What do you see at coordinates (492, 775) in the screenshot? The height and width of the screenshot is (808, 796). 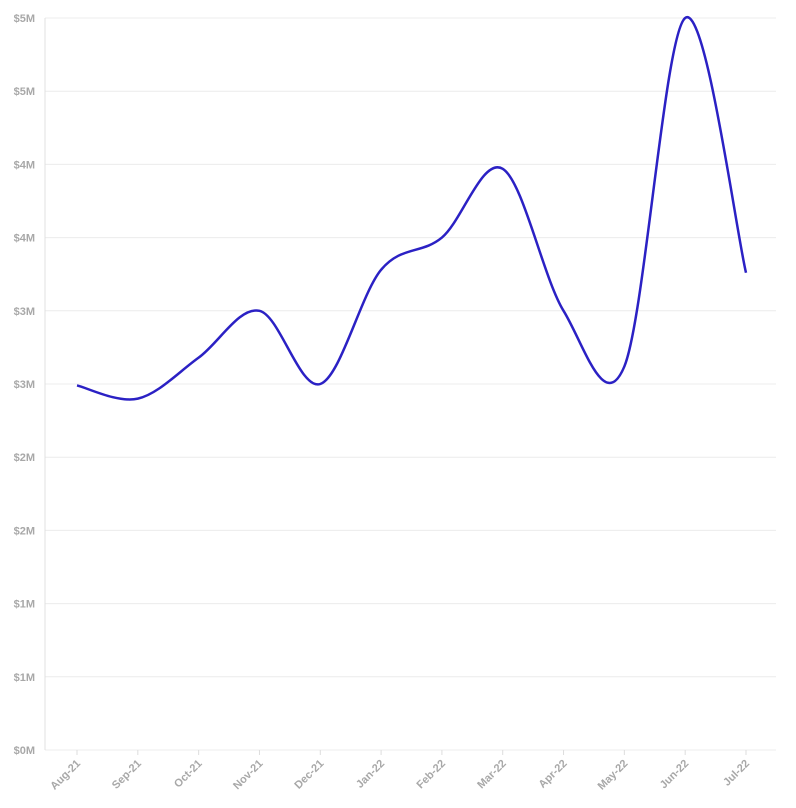 I see `x-tick-label: Mar-22` at bounding box center [492, 775].